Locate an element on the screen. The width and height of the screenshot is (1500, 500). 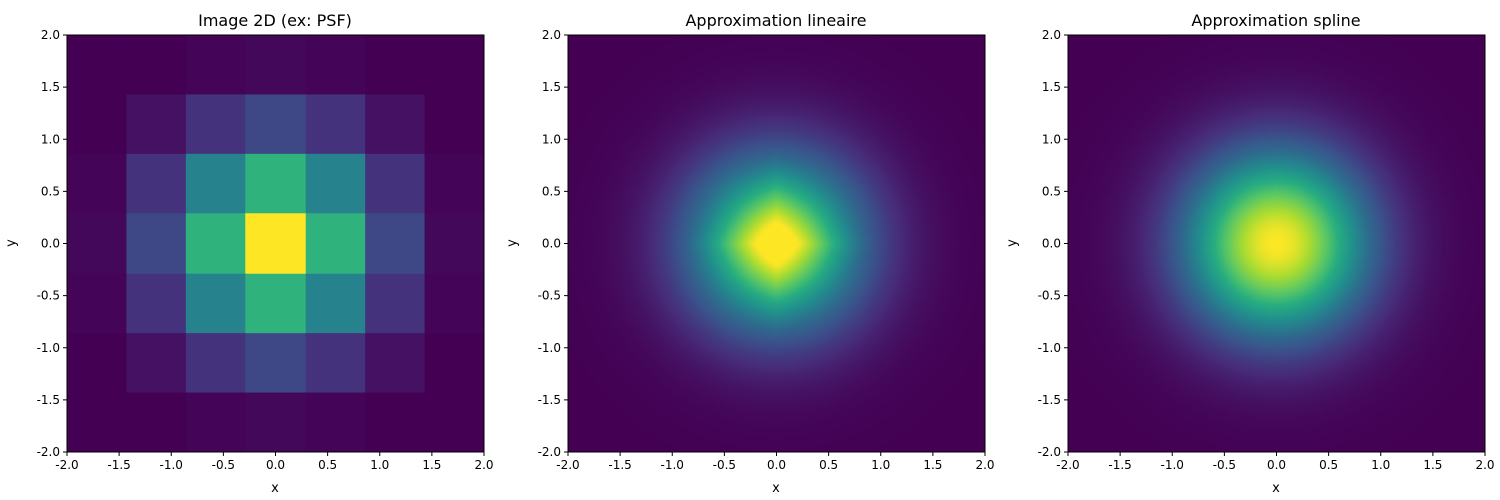
x-tick-label: -1.5 is located at coordinates (118, 465).